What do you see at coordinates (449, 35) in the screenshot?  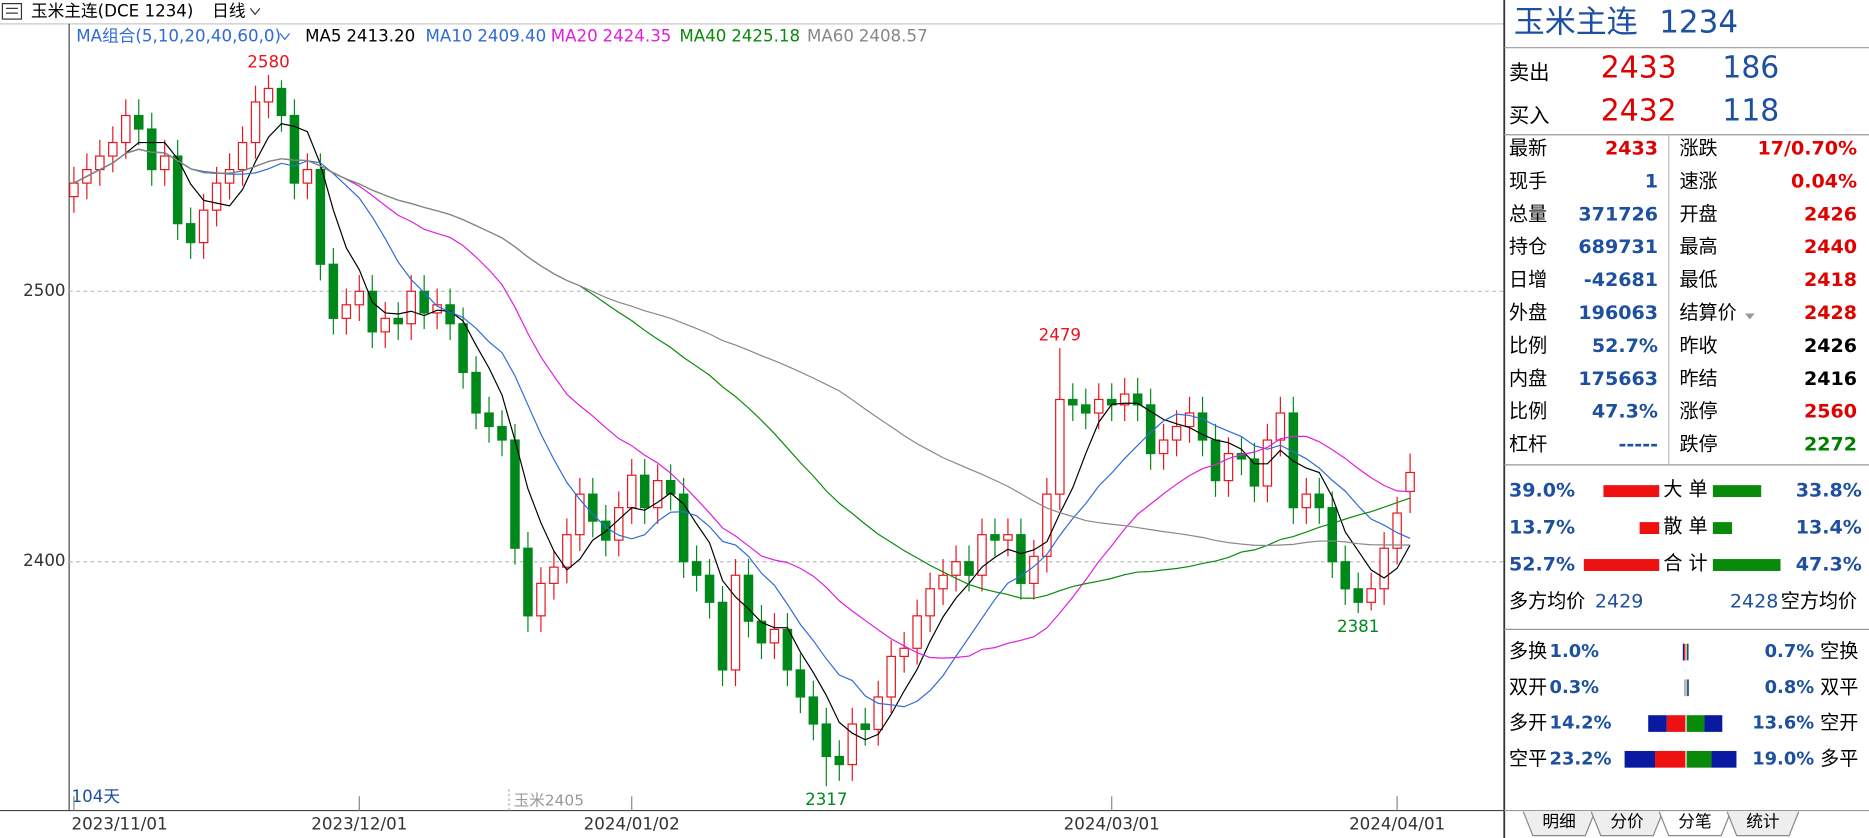 I see `ma-name: MA10` at bounding box center [449, 35].